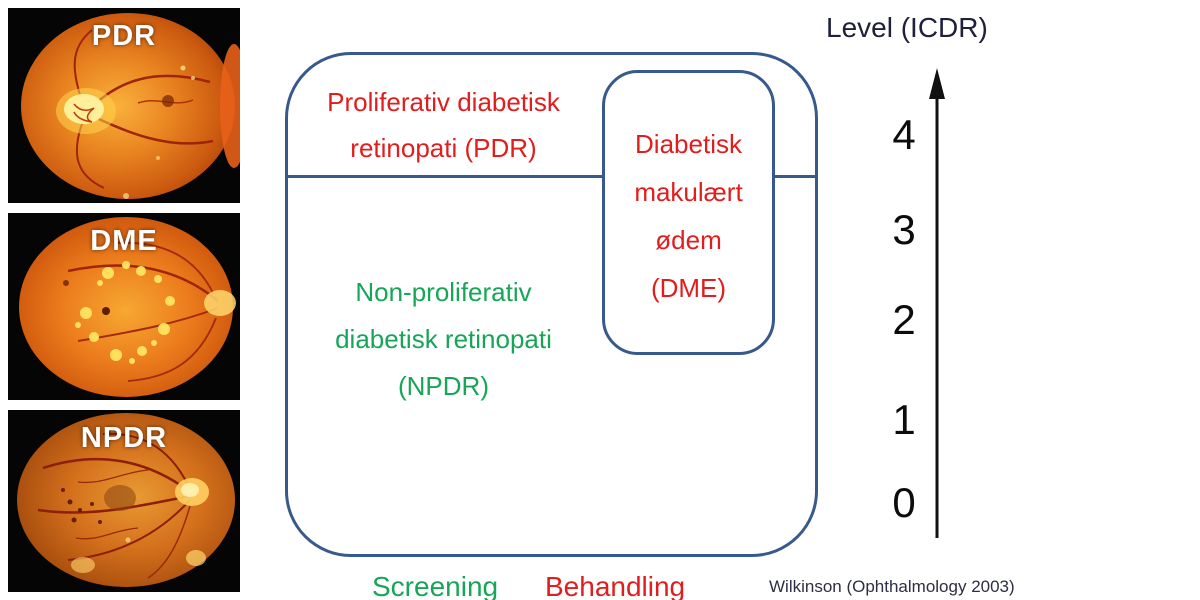 This screenshot has width=1200, height=600. Describe the element at coordinates (443, 386) in the screenshot. I see `npdr-label-line3: (NPDR)` at that location.